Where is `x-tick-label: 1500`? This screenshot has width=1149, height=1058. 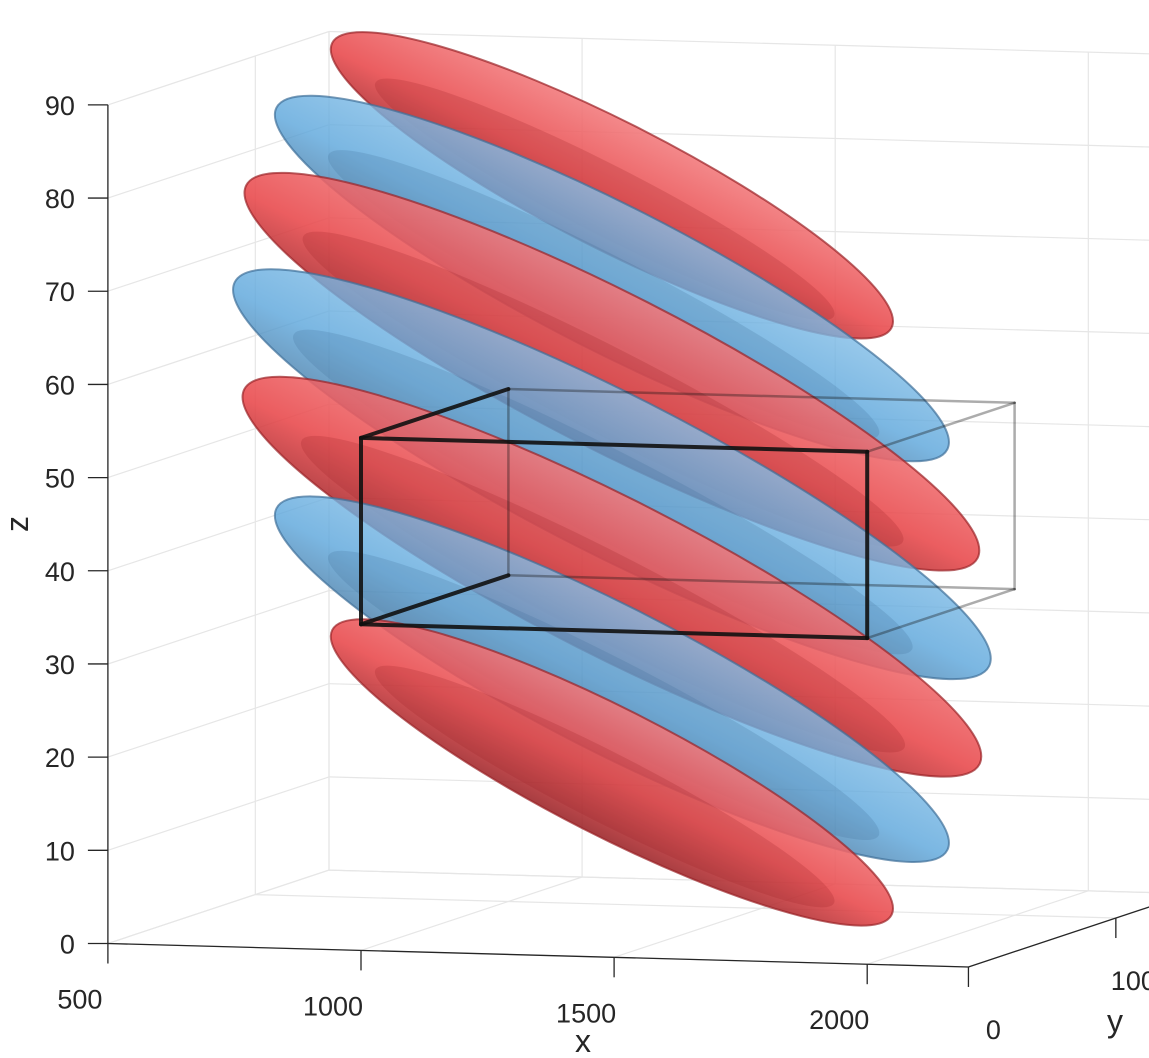
x-tick-label: 1500 is located at coordinates (586, 1013).